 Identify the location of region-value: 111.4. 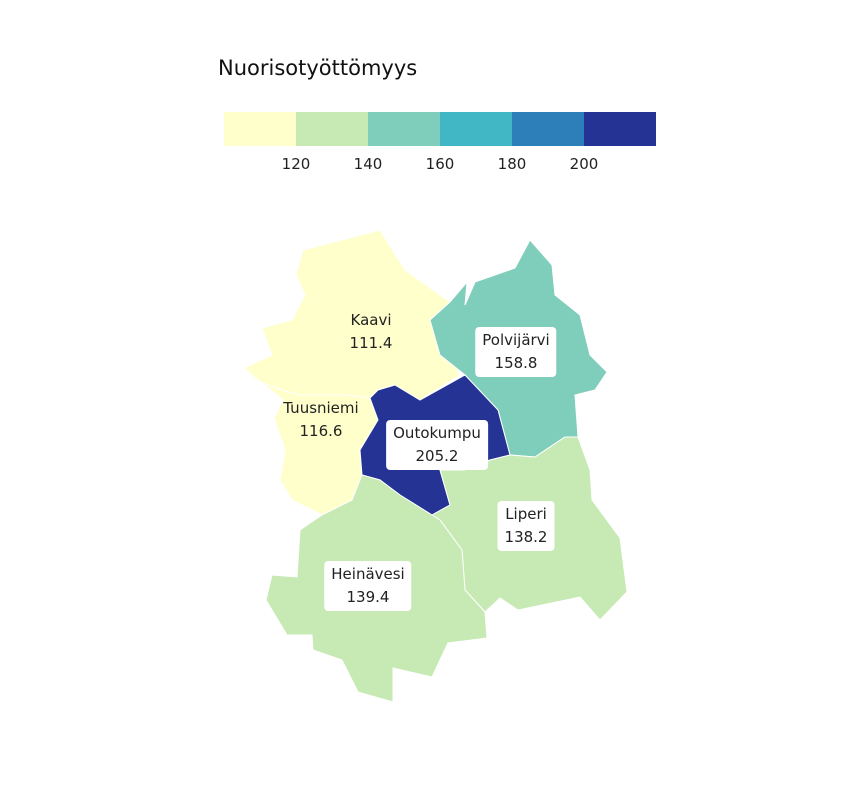
(371, 343).